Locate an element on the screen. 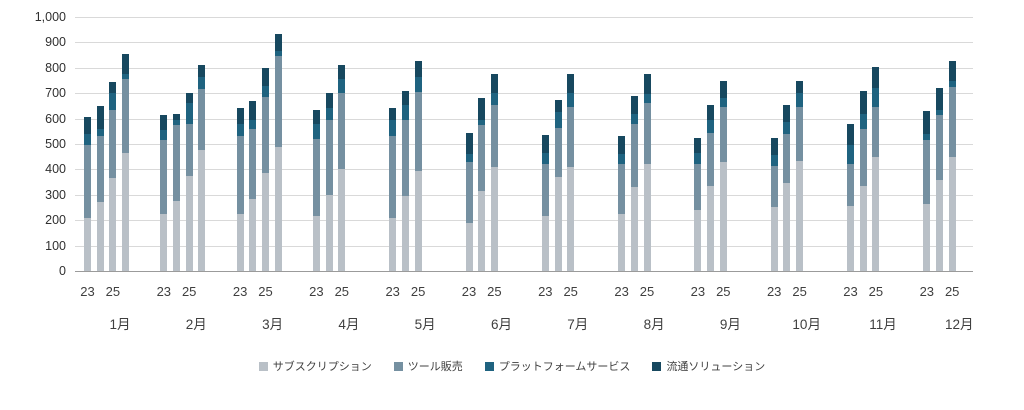 Image resolution: width=1024 pixels, height=410 pixels. bar-2月-23 is located at coordinates (164, 192).